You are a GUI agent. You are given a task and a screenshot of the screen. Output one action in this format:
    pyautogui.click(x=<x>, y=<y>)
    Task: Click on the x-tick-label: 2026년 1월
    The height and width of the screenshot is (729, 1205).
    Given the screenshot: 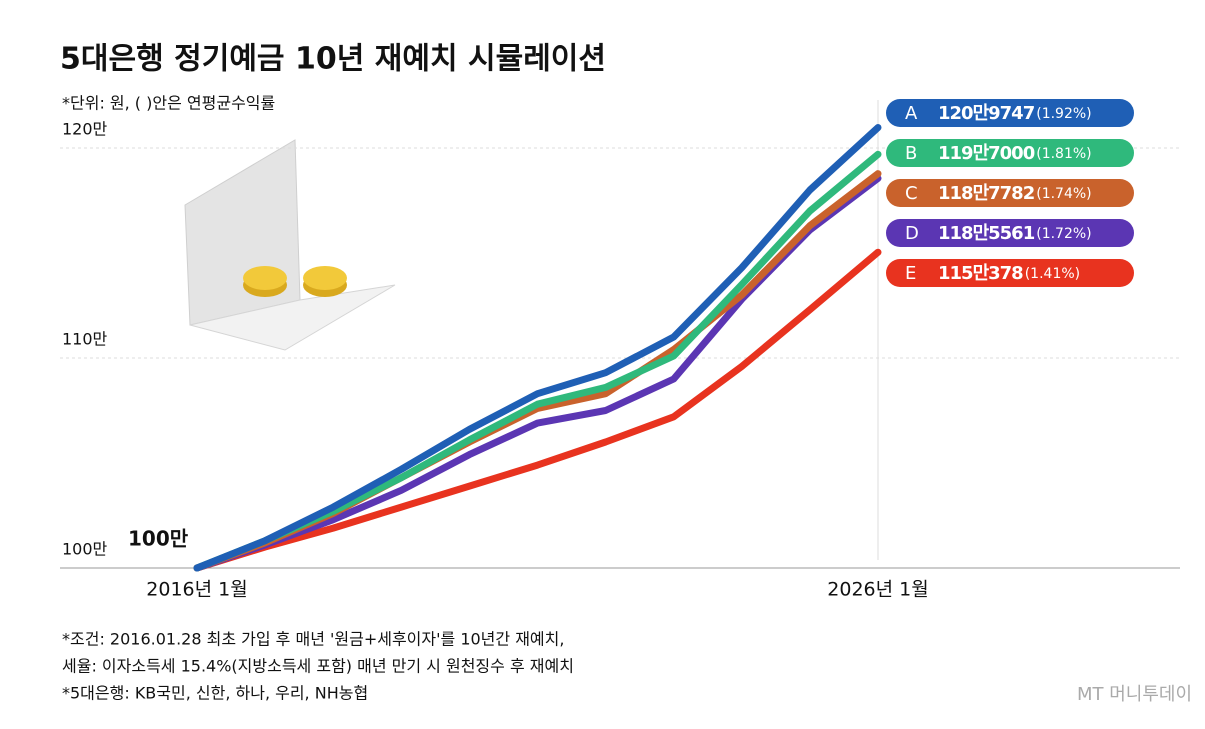 What is the action you would take?
    pyautogui.click(x=877, y=590)
    